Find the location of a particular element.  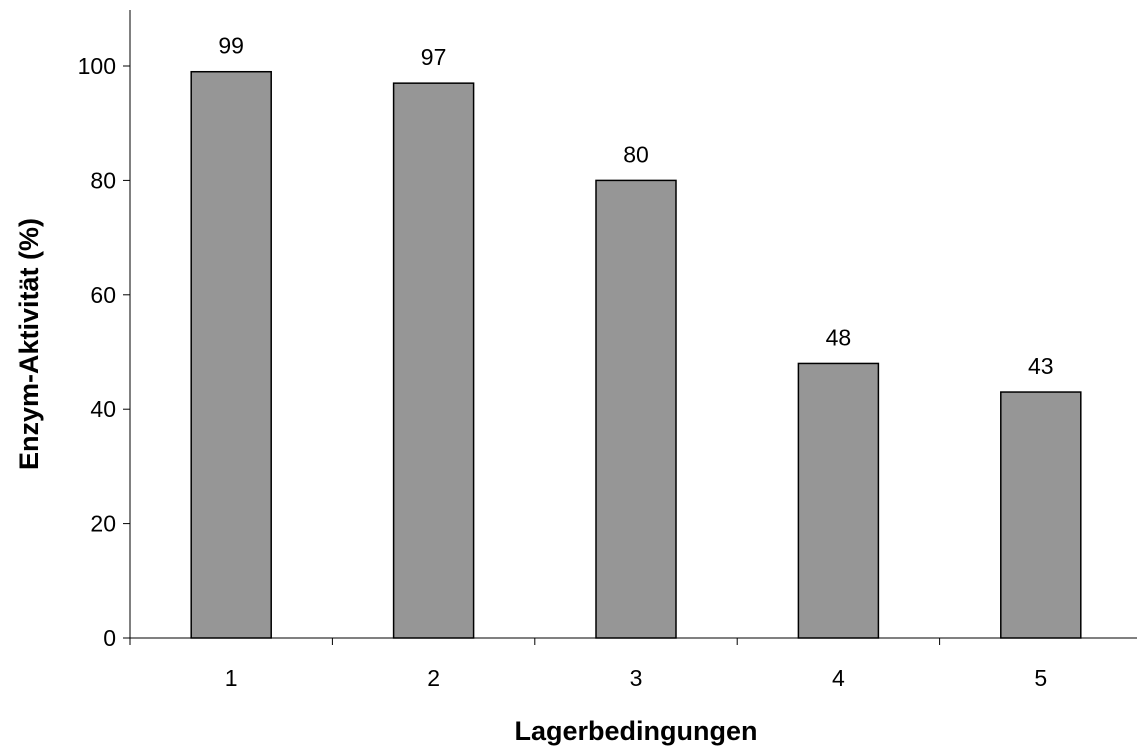

x-tick-label: 3 is located at coordinates (636, 678).